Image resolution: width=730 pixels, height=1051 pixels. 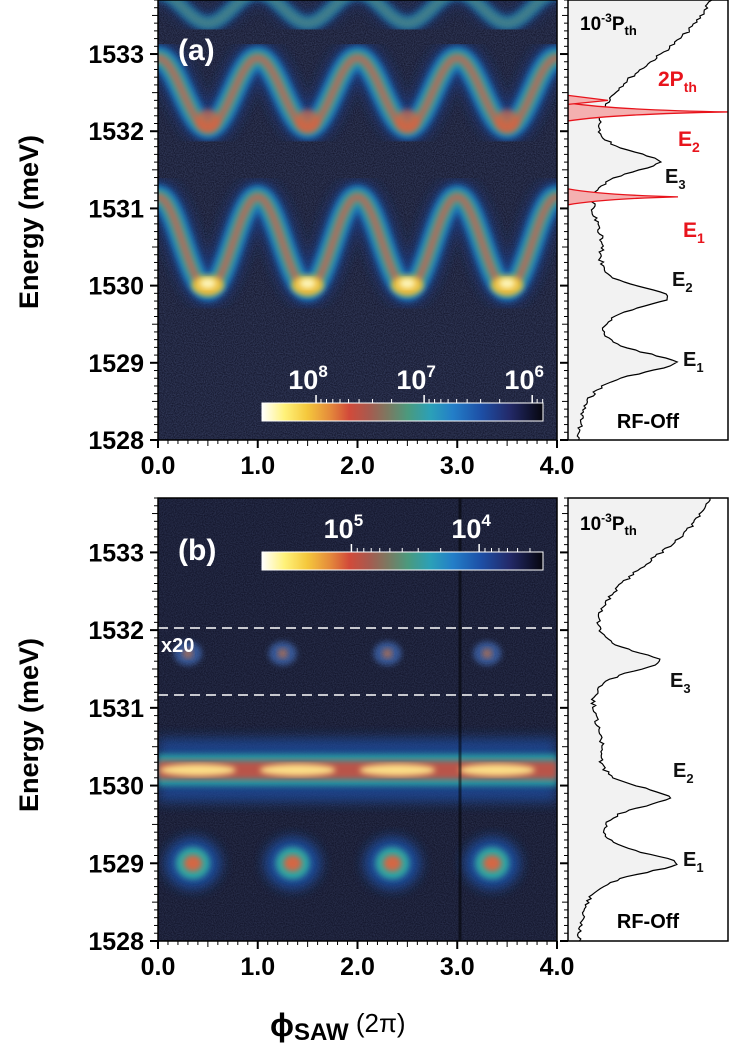 I want to click on y-axis-label-b: Energy (meV), so click(x=29, y=725).